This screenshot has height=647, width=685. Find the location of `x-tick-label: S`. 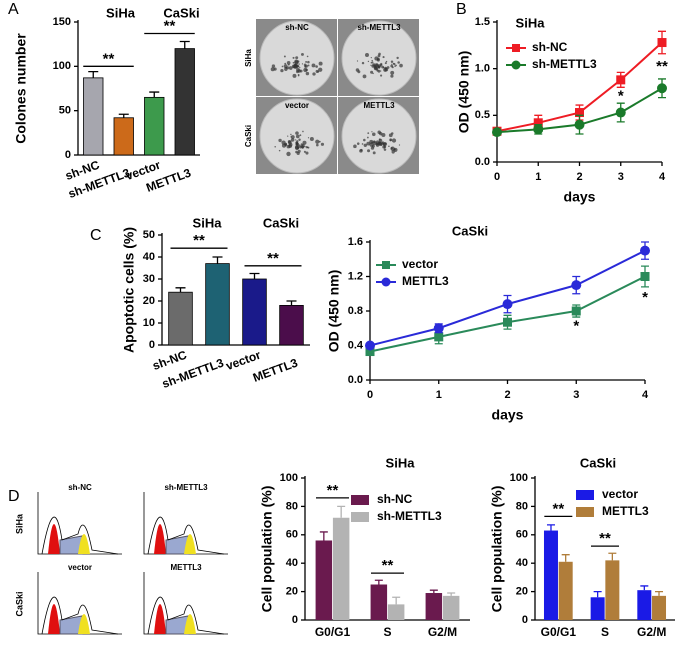

x-tick-label: S is located at coordinates (387, 632).